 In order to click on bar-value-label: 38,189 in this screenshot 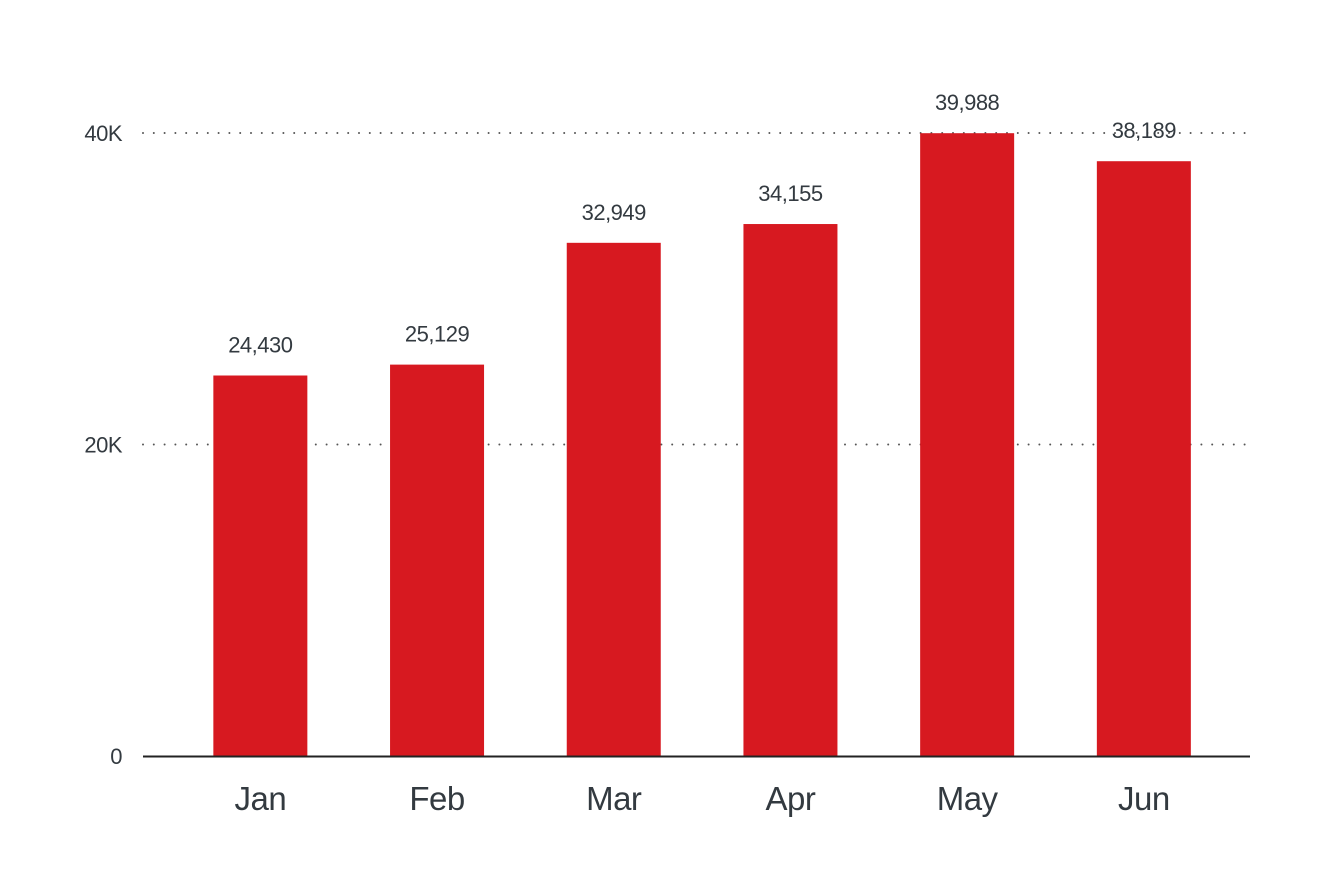, I will do `click(1144, 130)`.